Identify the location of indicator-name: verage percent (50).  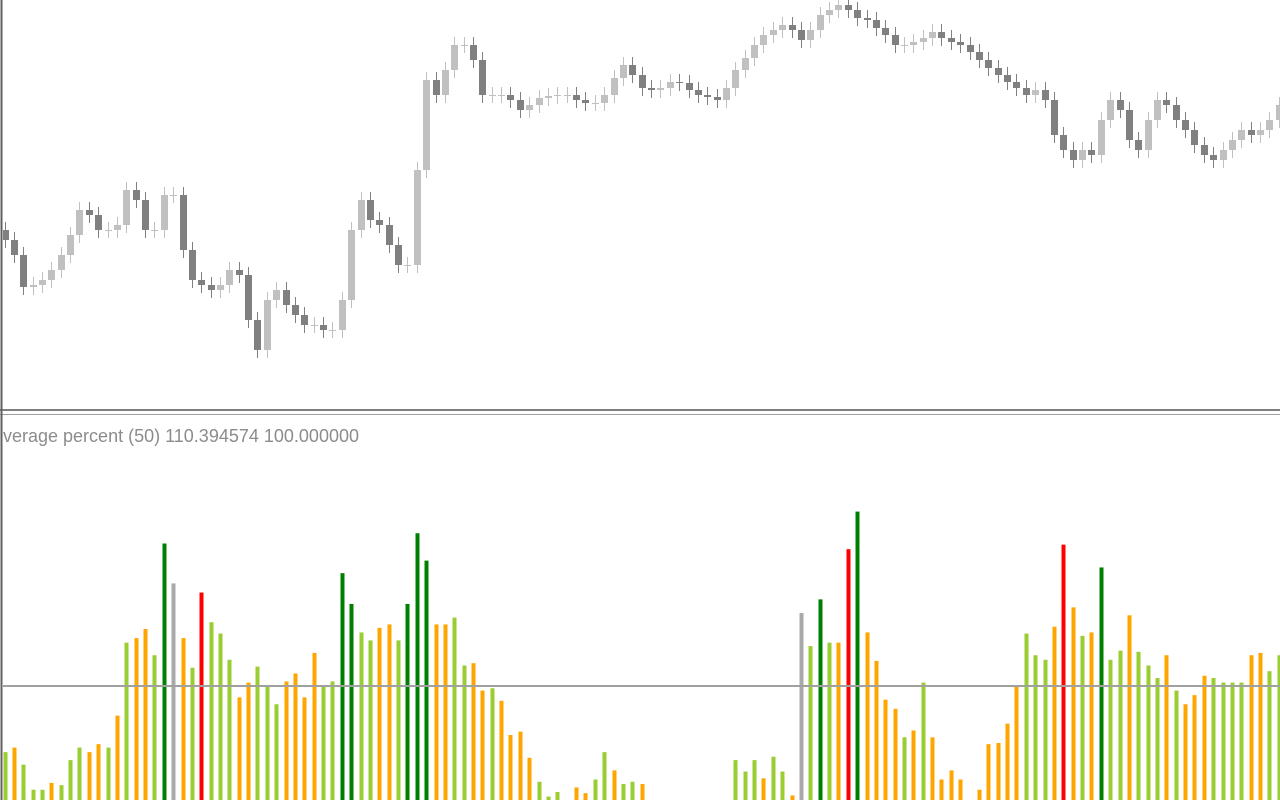
(81, 436).